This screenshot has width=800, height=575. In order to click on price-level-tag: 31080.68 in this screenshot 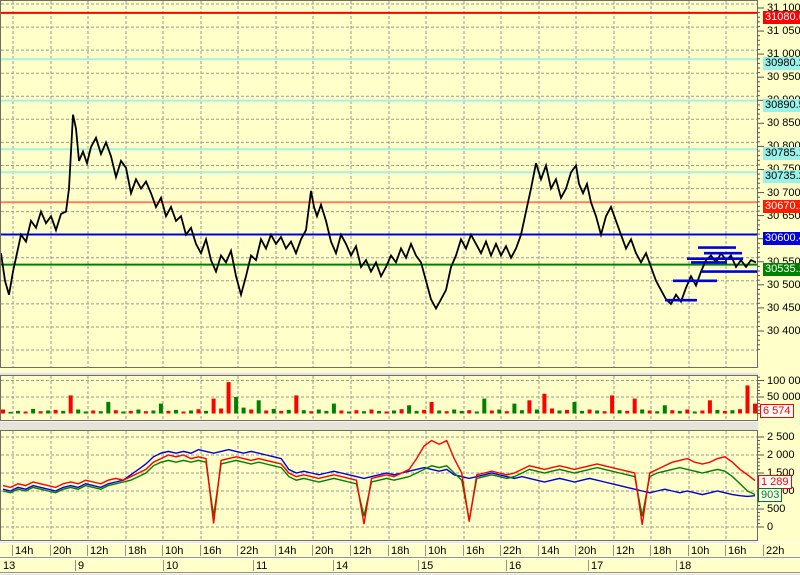, I will do `click(781, 17)`.